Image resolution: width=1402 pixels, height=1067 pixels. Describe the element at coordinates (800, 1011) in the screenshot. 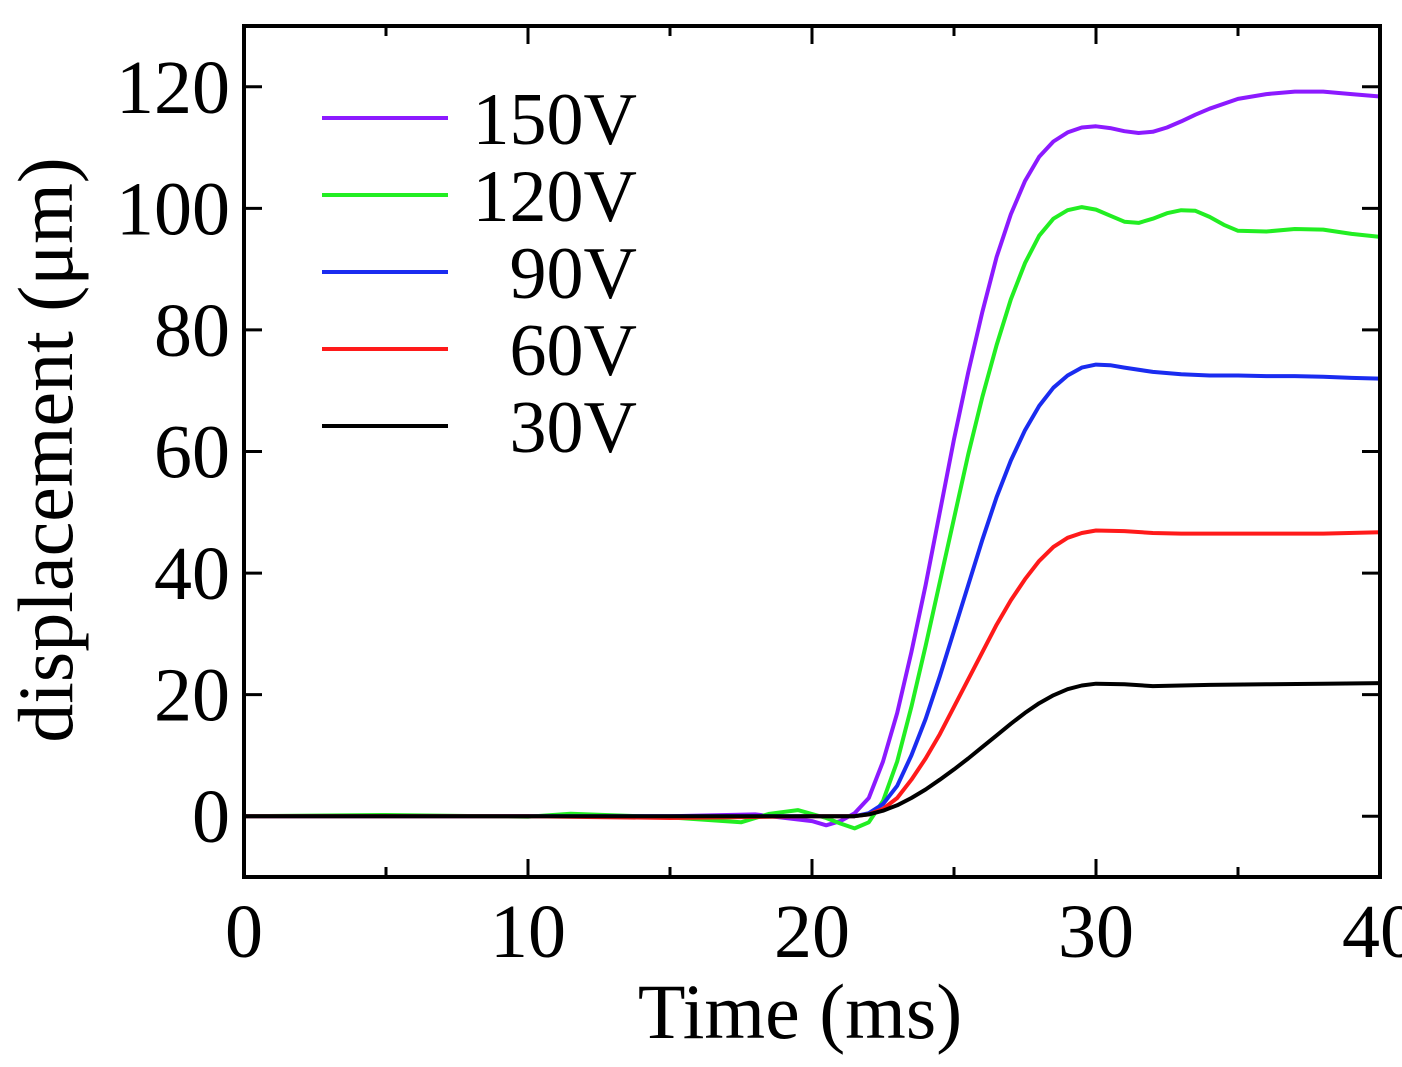

I see `x-axis-label: Time (ms)` at that location.